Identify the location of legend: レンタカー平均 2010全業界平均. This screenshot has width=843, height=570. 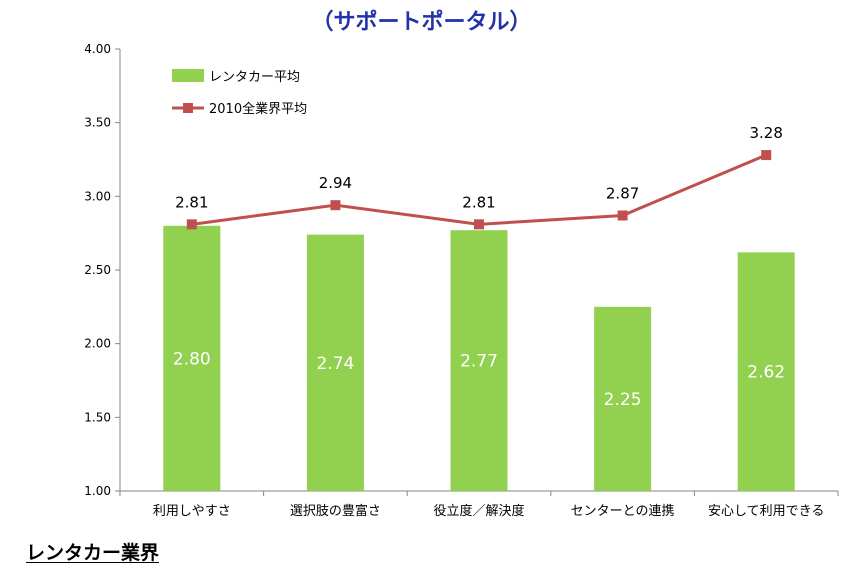
(239, 93).